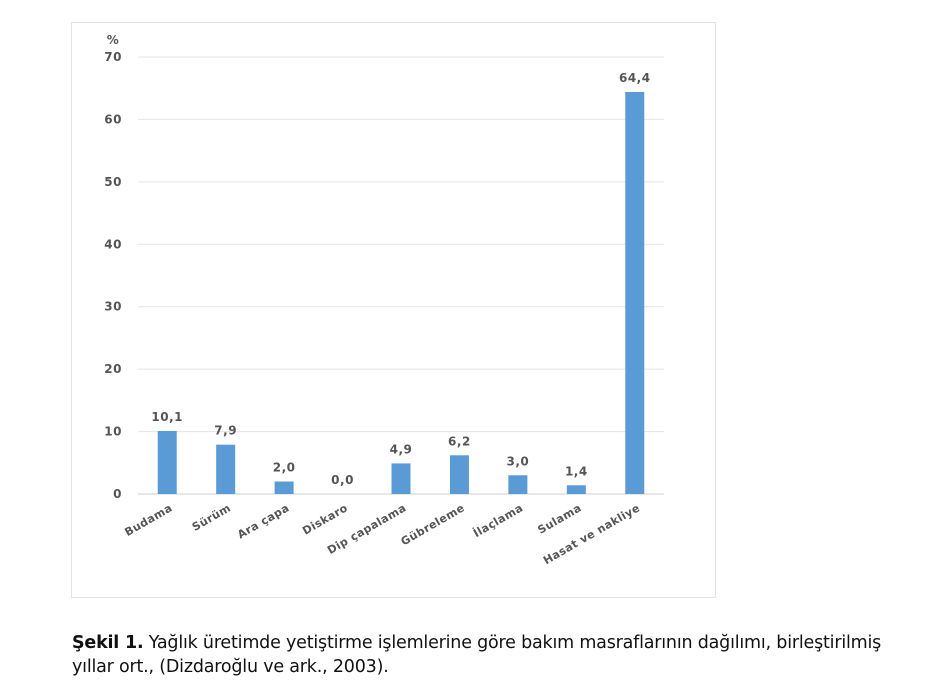  Describe the element at coordinates (211, 517) in the screenshot. I see `x-tick-label: Sürüm` at that location.